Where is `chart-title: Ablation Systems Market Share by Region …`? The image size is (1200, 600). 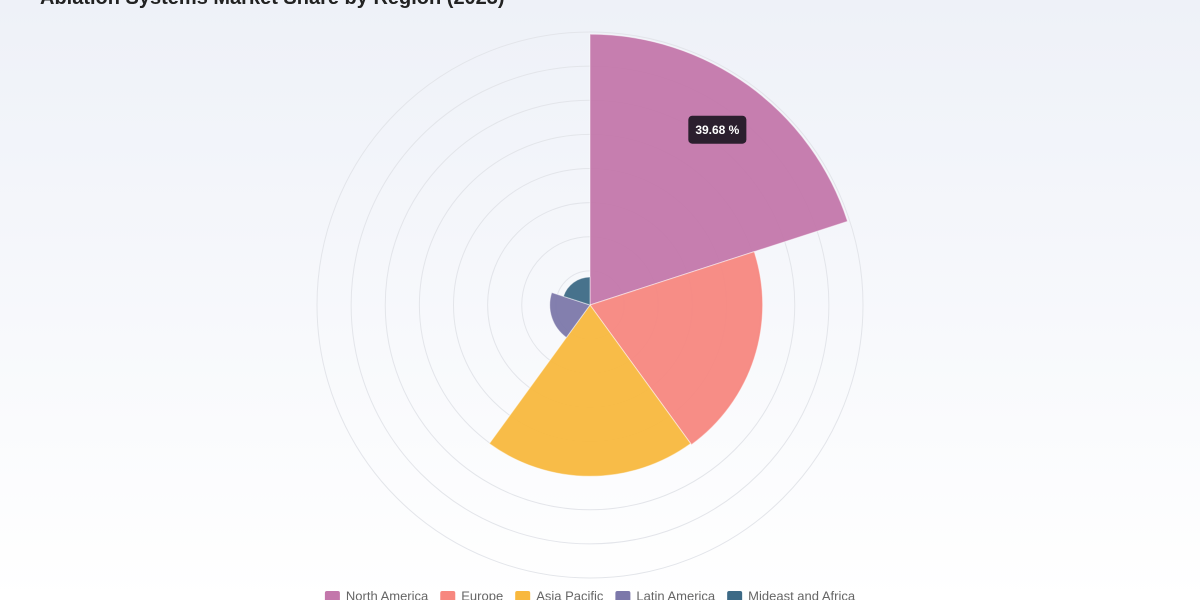 chart-title: Ablation Systems Market Share by Region … is located at coordinates (272, 4).